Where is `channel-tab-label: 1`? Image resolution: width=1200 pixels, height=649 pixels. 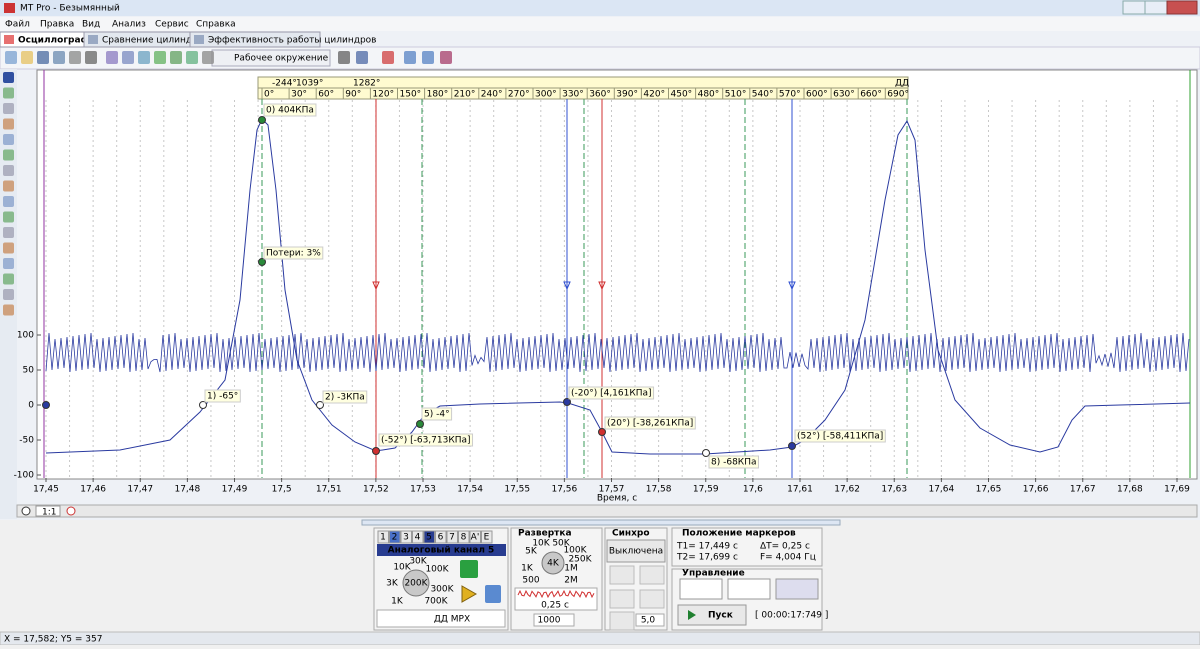
channel-tab-label: 1 is located at coordinates (383, 538).